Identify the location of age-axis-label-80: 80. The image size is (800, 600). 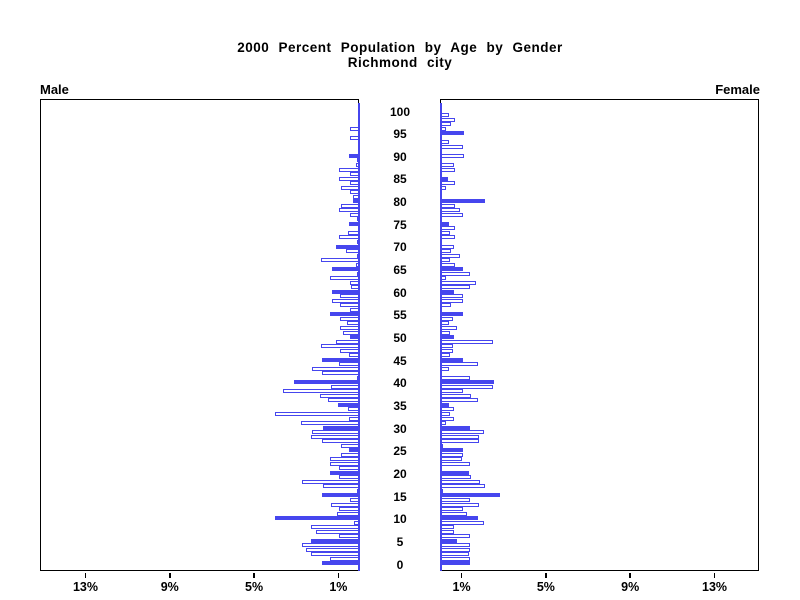
(400, 202).